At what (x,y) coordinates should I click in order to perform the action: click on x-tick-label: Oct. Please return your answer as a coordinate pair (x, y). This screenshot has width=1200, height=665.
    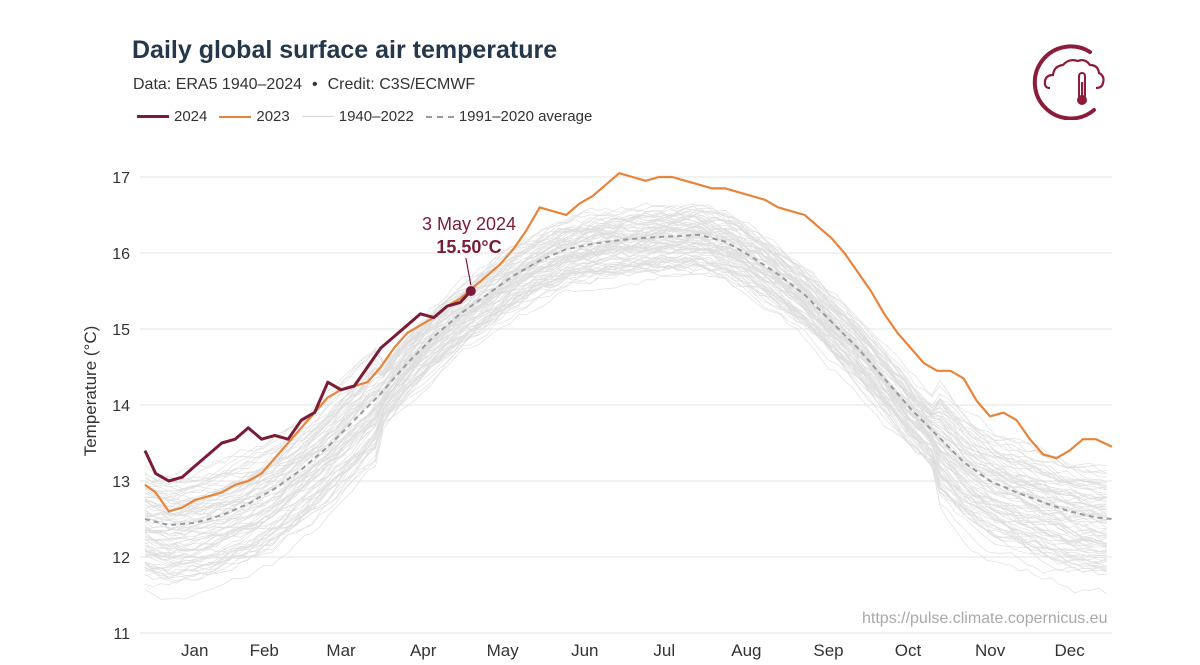
    Looking at the image, I should click on (908, 650).